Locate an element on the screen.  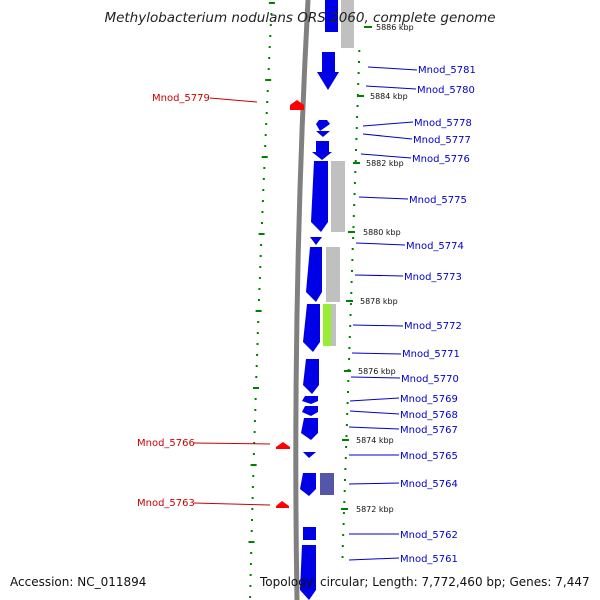
gene-label-mnod-5770: Mnod_5770 is located at coordinates (430, 379).